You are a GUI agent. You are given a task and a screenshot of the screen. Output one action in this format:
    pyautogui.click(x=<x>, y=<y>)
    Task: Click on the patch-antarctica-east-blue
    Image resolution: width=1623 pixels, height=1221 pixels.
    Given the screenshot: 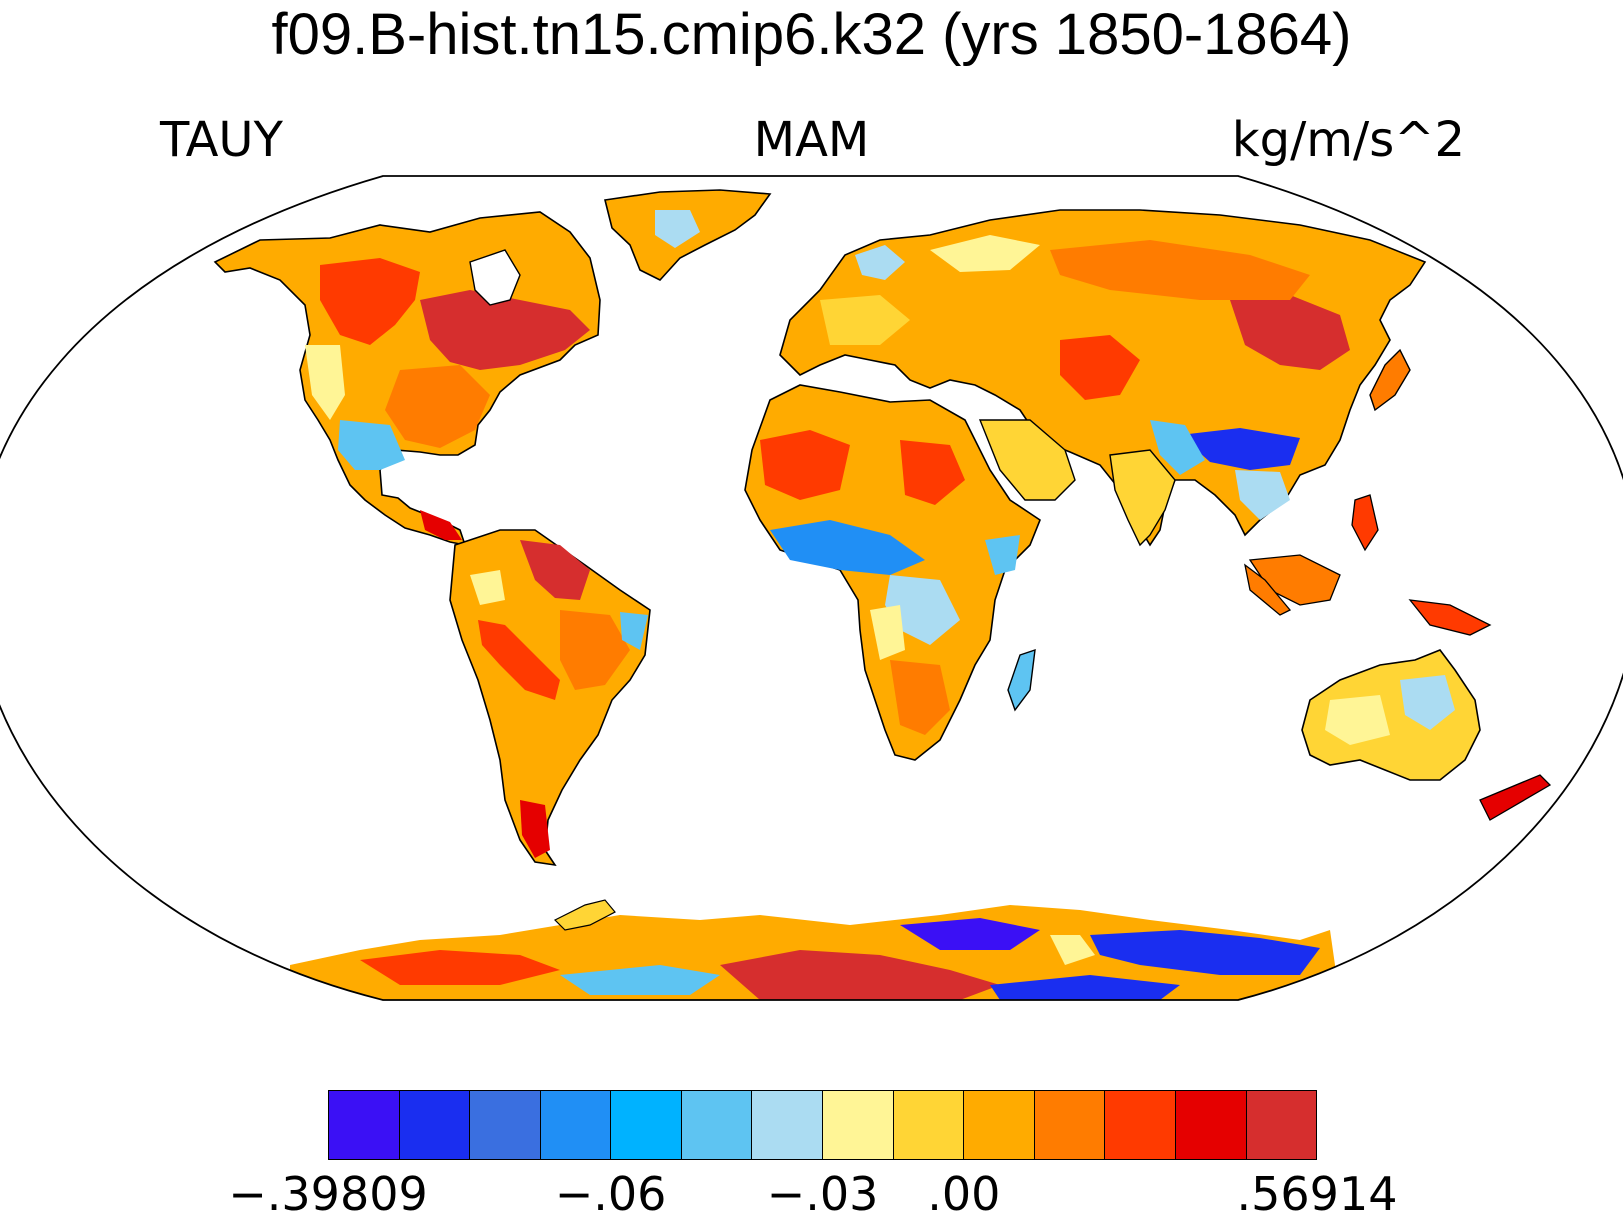 What is the action you would take?
    pyautogui.click(x=1205, y=952)
    